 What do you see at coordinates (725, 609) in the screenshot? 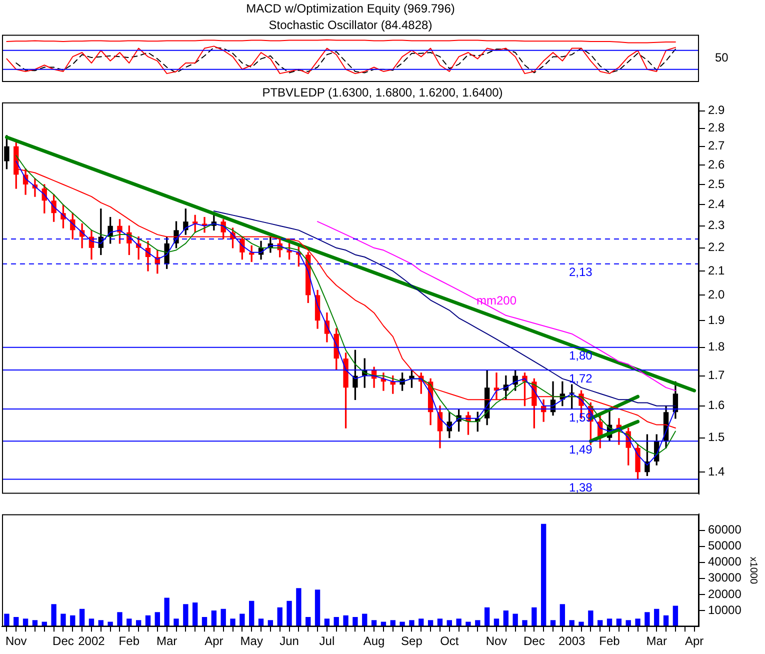
I see `y-tick-label: 10000` at bounding box center [725, 609].